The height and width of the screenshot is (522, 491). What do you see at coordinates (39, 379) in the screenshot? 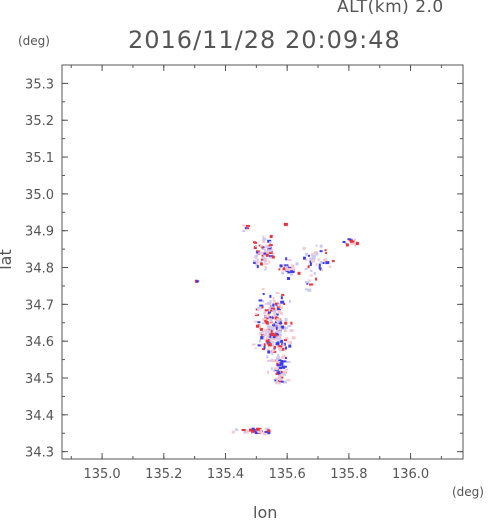
I see `y-tick-label: 34.5` at bounding box center [39, 379].